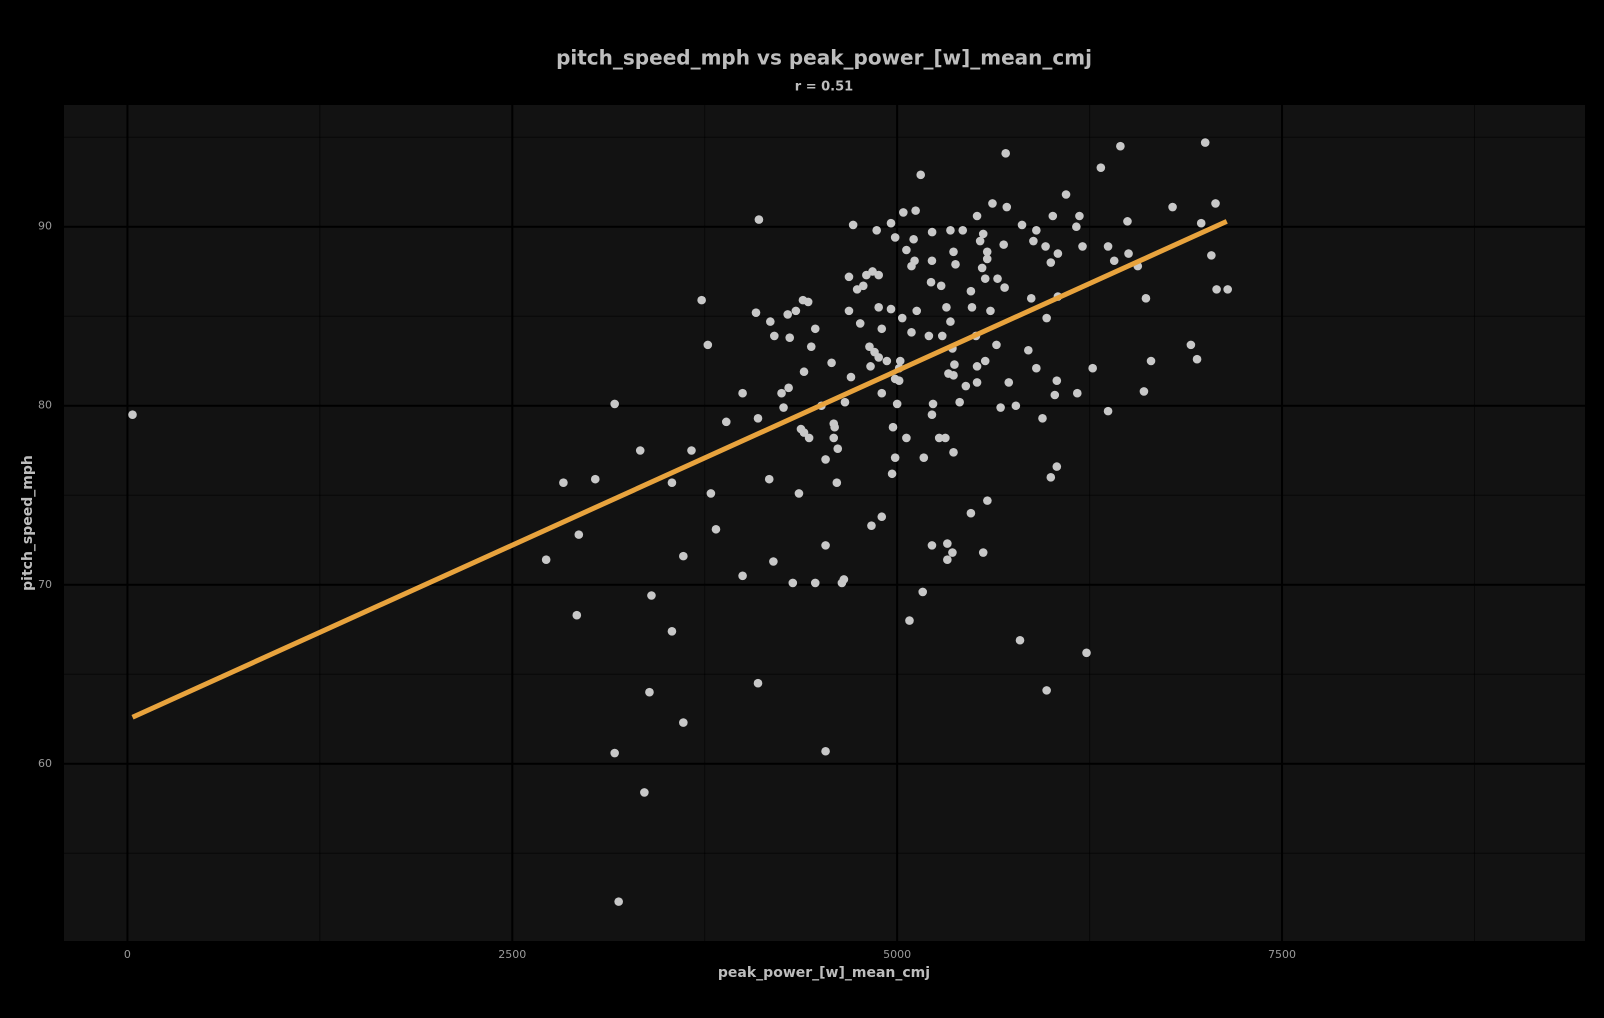 Image resolution: width=1604 pixels, height=1018 pixels. Describe the element at coordinates (824, 973) in the screenshot. I see `x-axis-label: peak_power_[w]_mean_cmj` at that location.